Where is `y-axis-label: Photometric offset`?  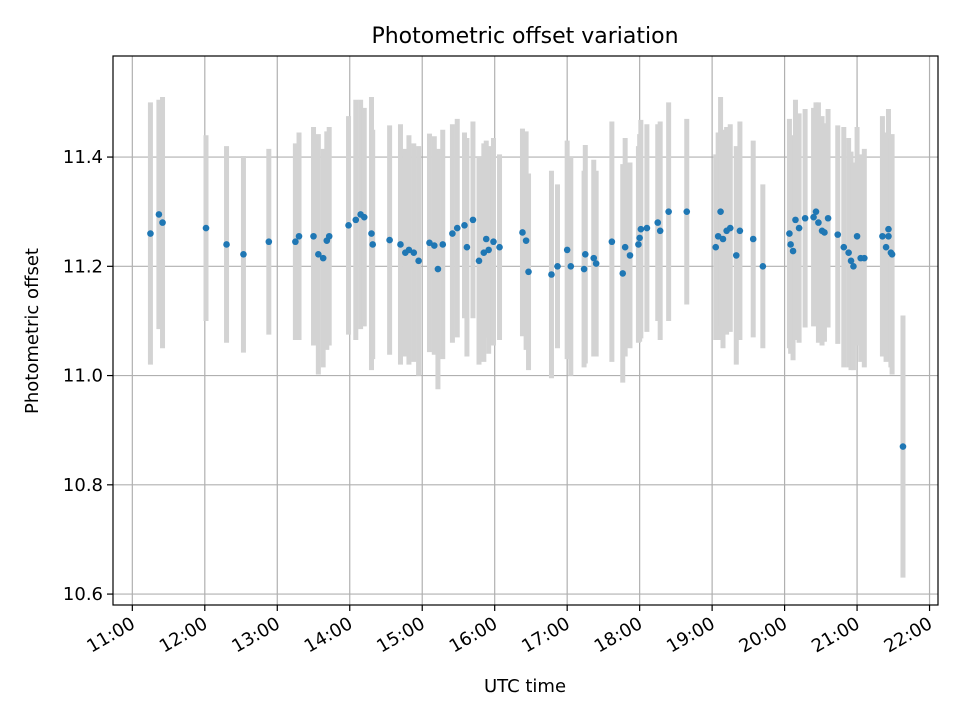 y-axis-label: Photometric offset is located at coordinates (32, 331).